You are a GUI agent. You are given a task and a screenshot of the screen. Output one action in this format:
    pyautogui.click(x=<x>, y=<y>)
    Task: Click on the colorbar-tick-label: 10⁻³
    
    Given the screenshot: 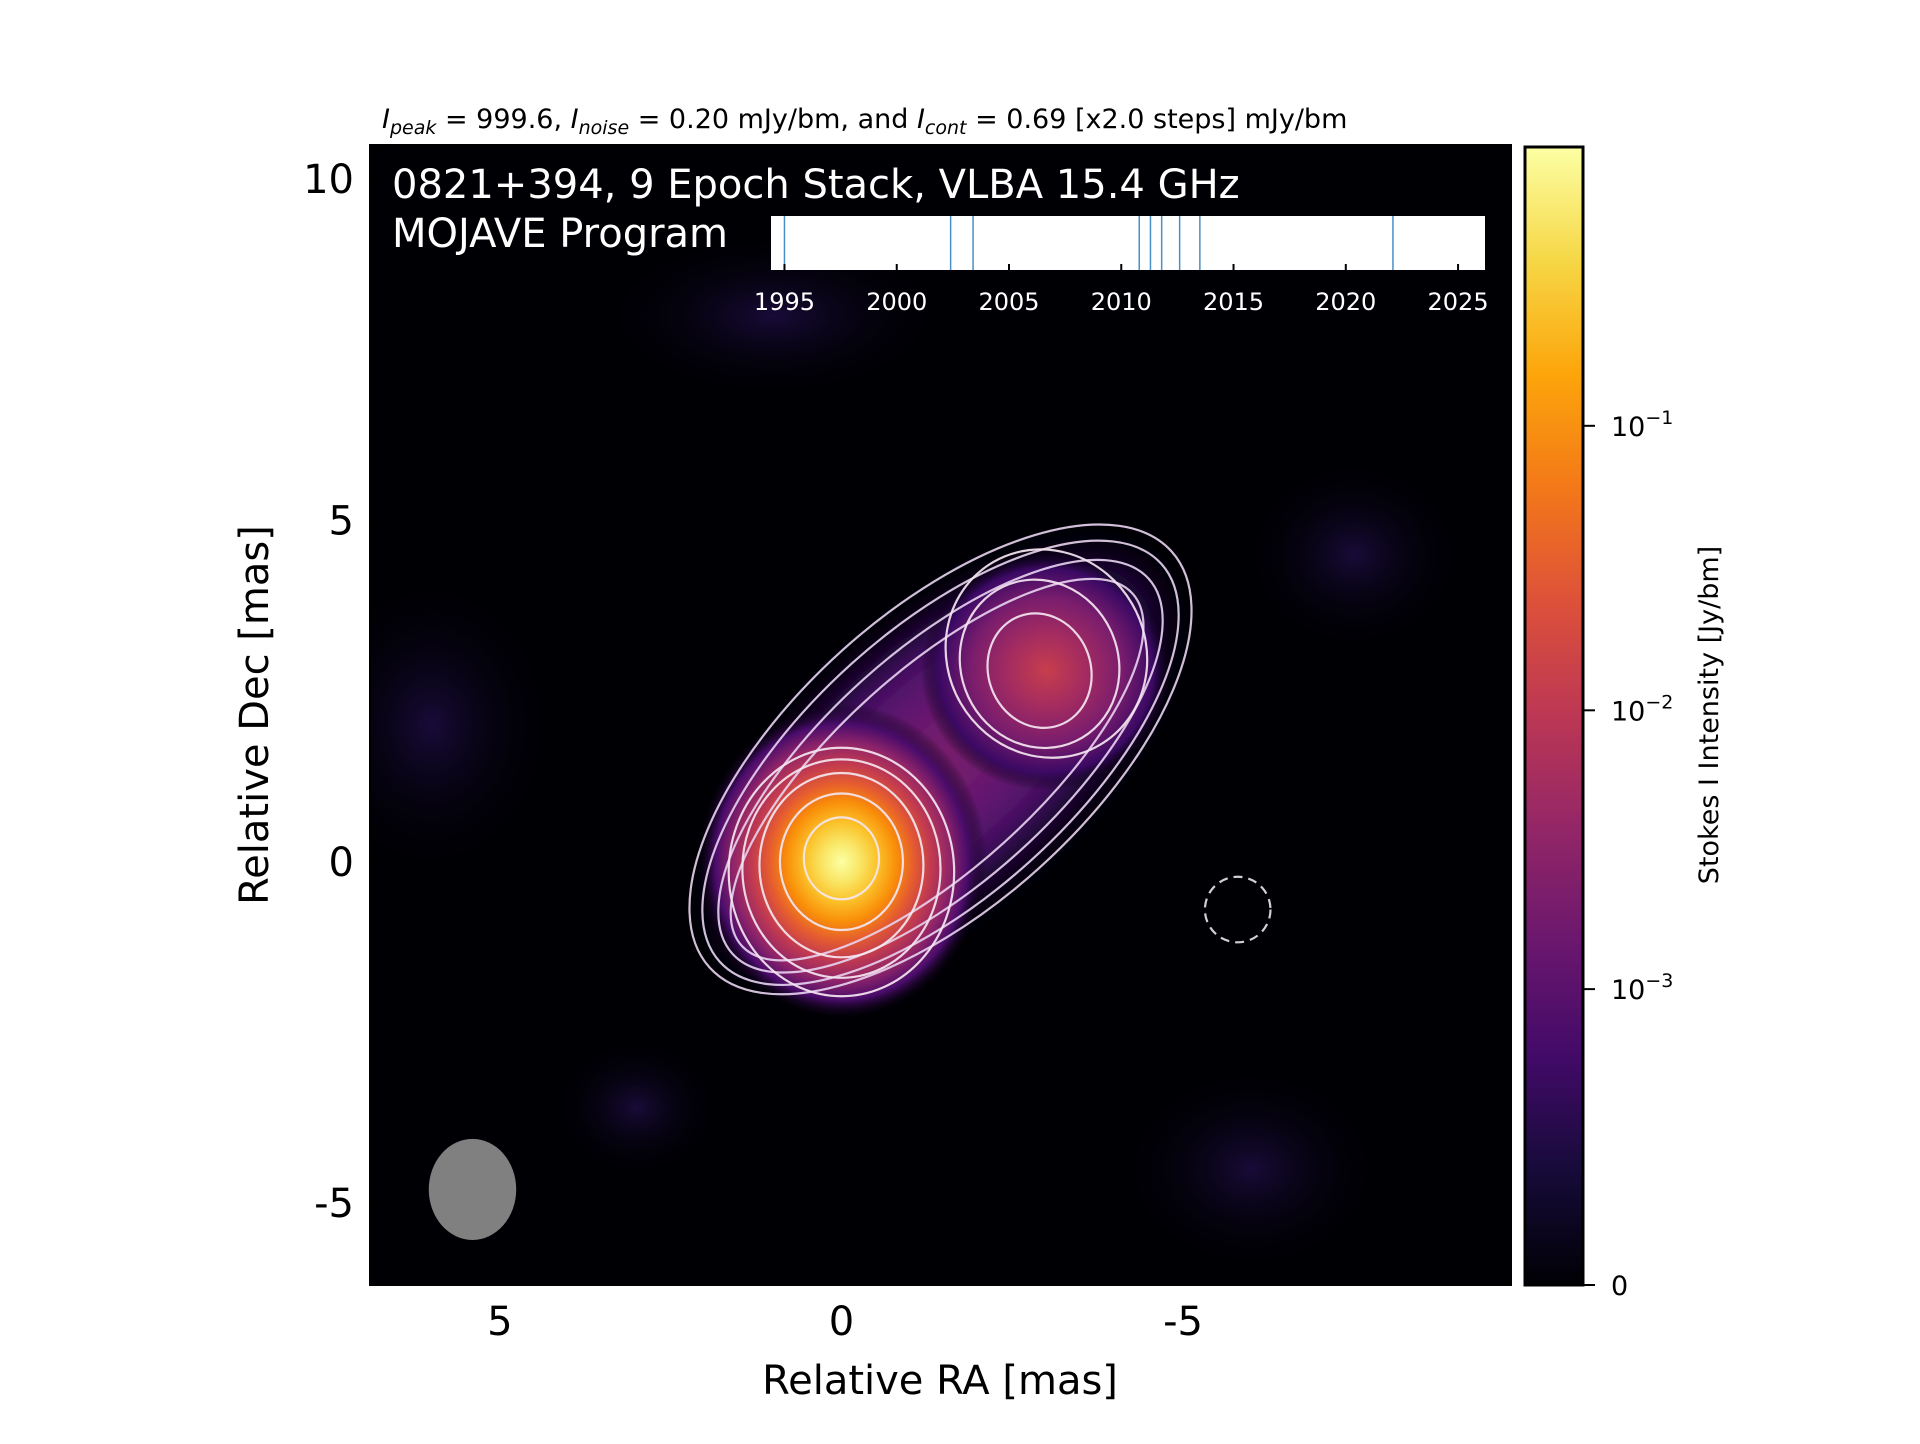 What is the action you would take?
    pyautogui.click(x=1642, y=988)
    